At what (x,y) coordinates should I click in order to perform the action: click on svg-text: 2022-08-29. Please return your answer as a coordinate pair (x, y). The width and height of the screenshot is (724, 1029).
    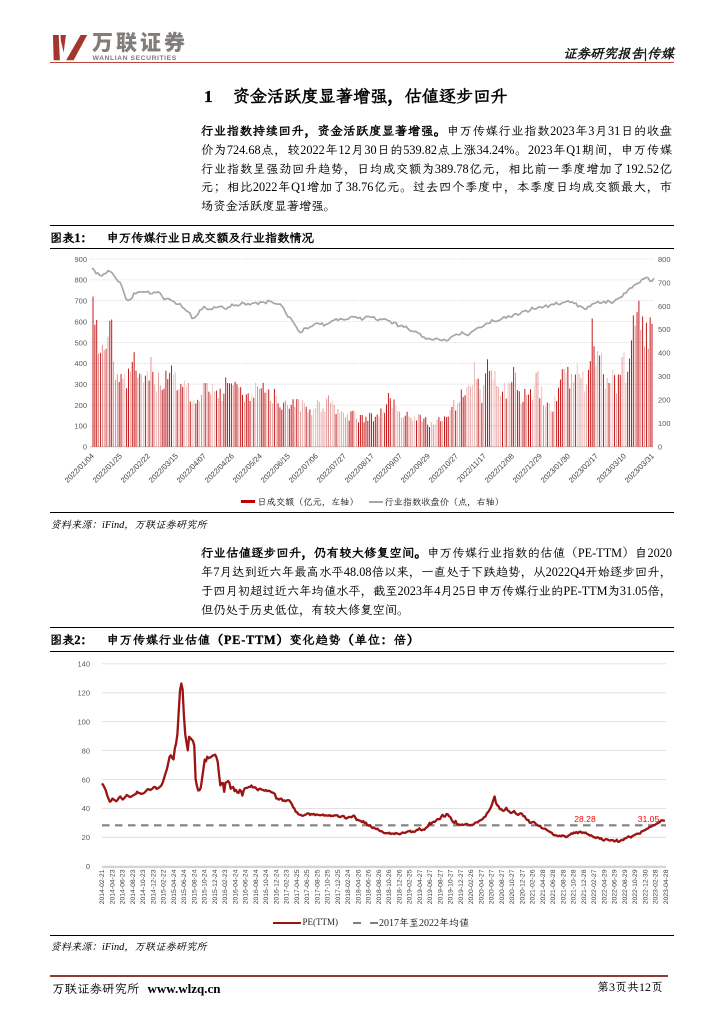
    Looking at the image, I should click on (625, 886).